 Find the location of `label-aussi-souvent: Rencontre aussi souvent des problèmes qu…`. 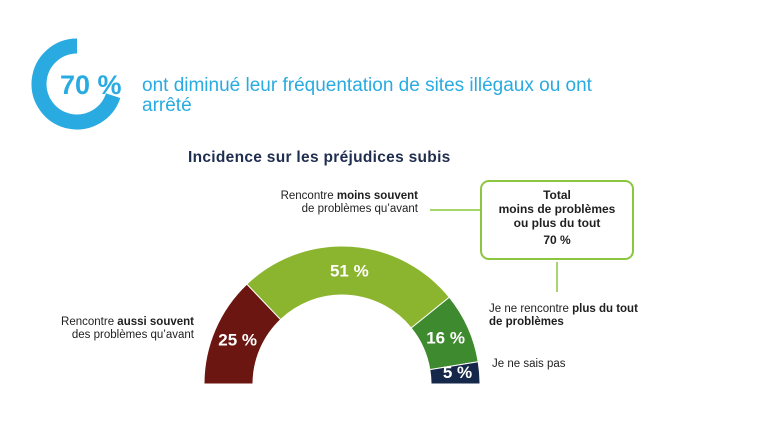

label-aussi-souvent: Rencontre aussi souvent des problèmes qu… is located at coordinates (107, 329).